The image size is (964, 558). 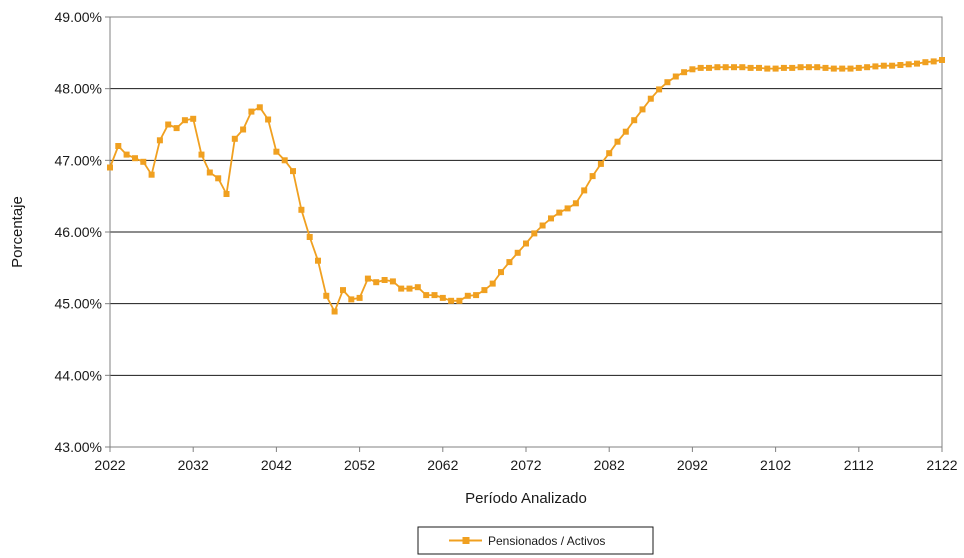 What do you see at coordinates (442, 465) in the screenshot?
I see `x-tick-label: 2062` at bounding box center [442, 465].